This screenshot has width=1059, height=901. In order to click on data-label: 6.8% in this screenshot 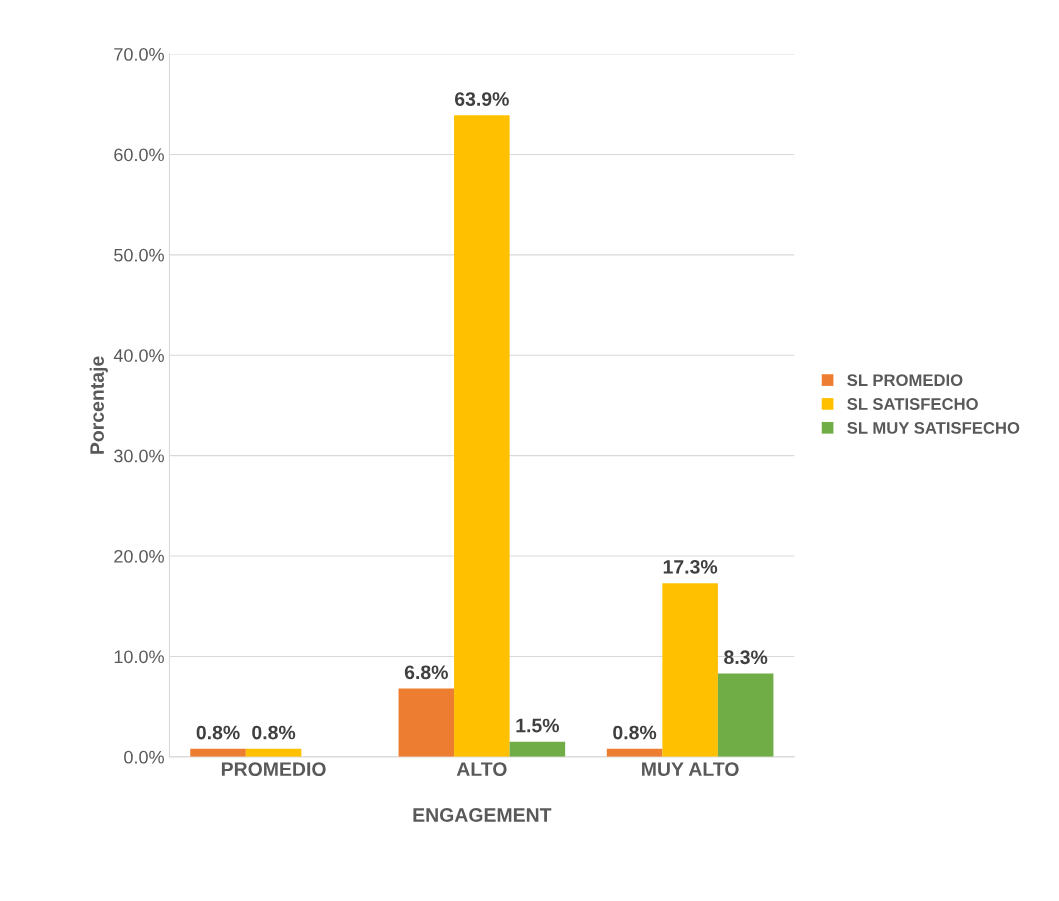, I will do `click(426, 672)`.